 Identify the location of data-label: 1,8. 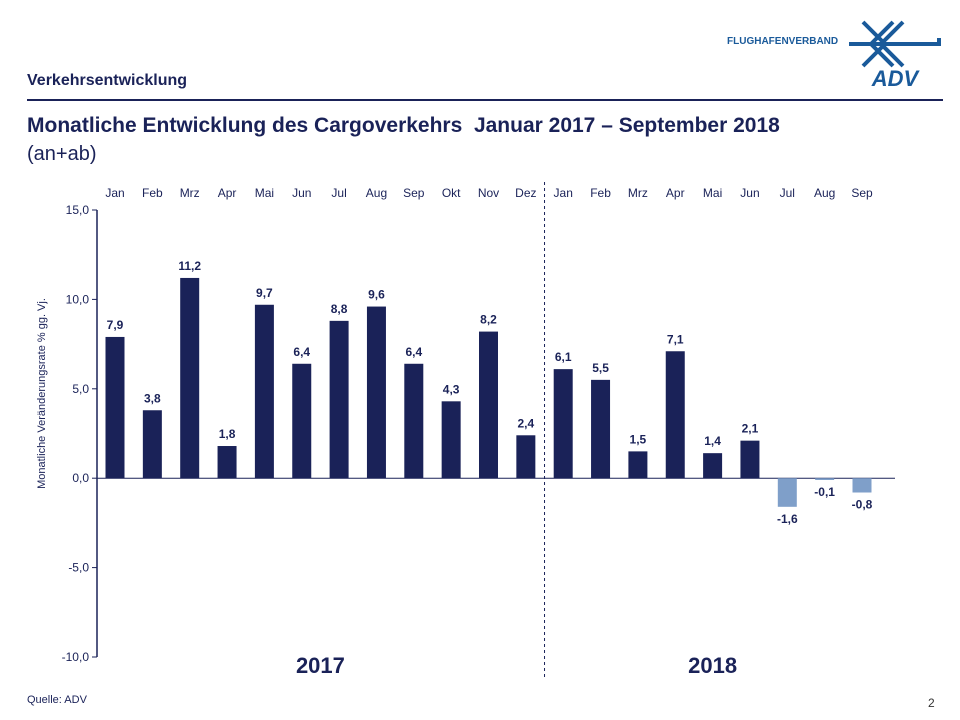
(227, 434).